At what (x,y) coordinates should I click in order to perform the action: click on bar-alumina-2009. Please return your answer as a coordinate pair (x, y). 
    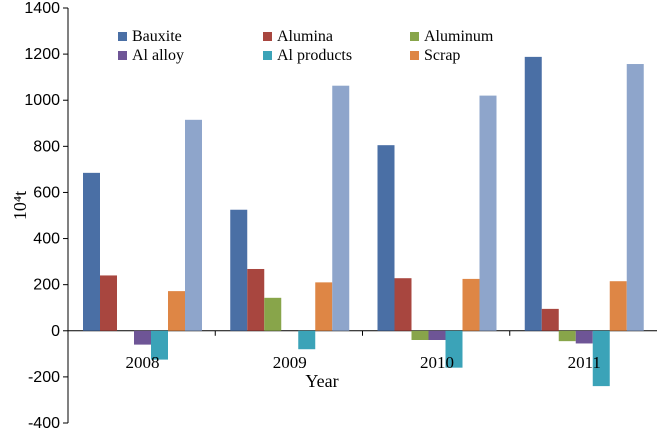
    Looking at the image, I should click on (256, 299).